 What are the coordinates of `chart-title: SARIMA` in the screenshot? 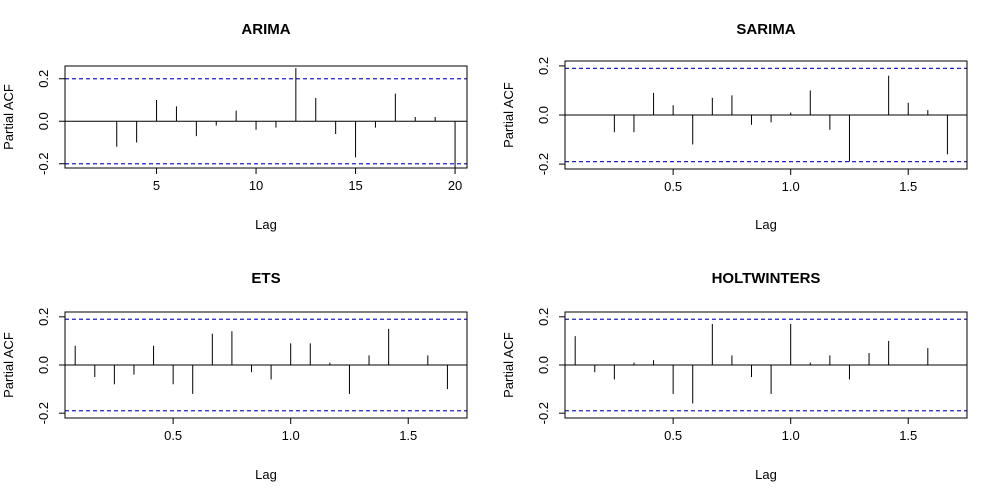 It's located at (765, 29).